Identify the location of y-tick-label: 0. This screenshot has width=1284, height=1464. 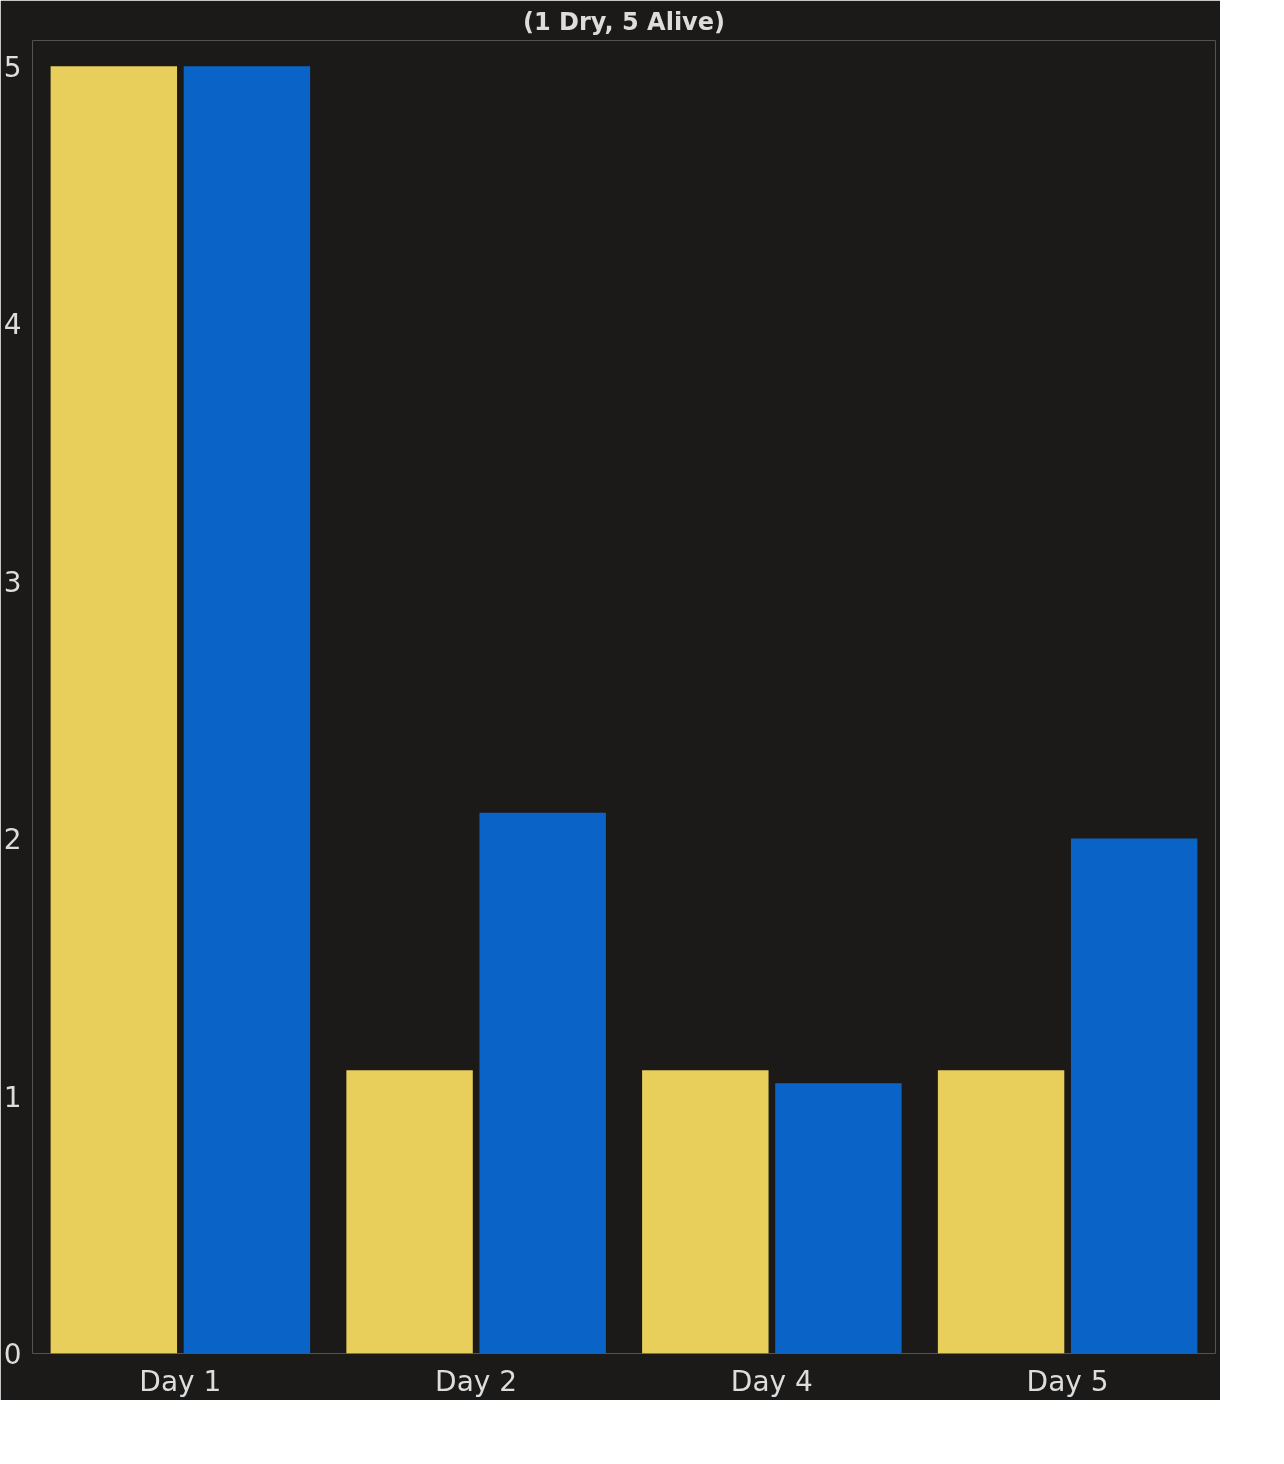
(12, 1354).